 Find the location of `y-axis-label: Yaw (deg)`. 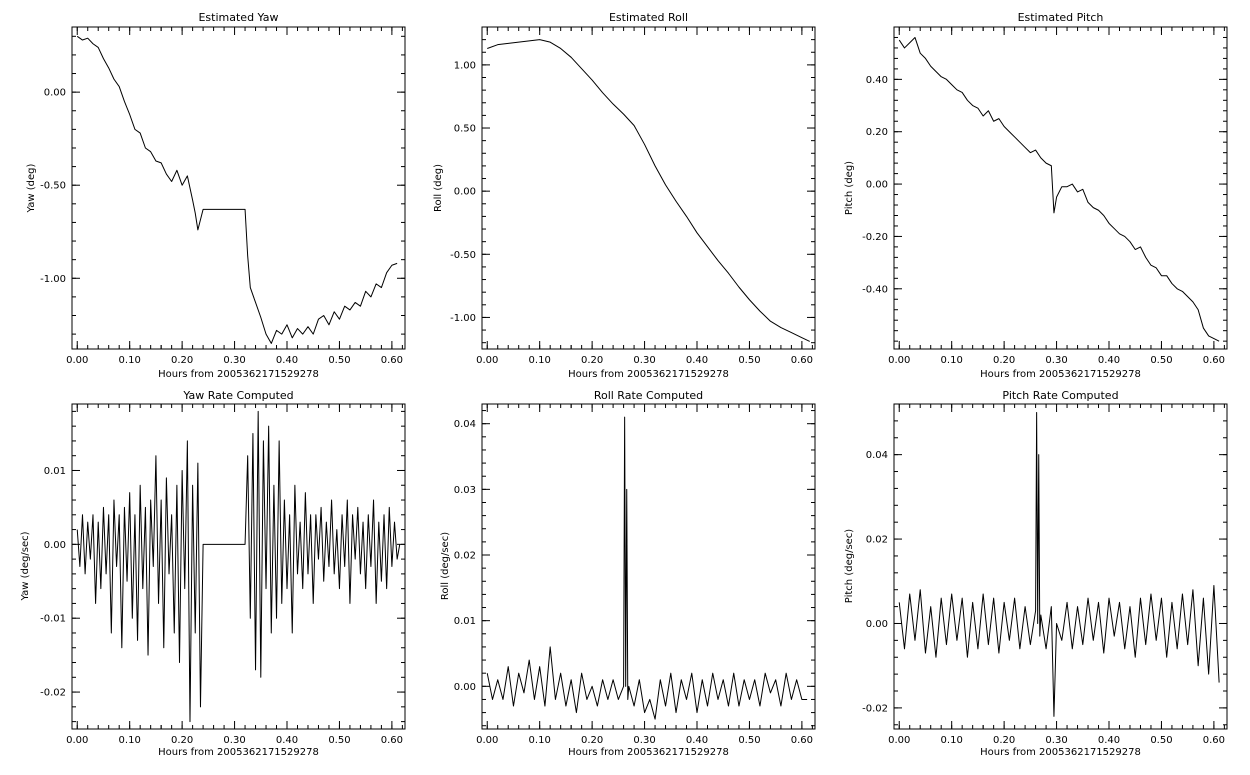

y-axis-label: Yaw (deg) is located at coordinates (31, 188).